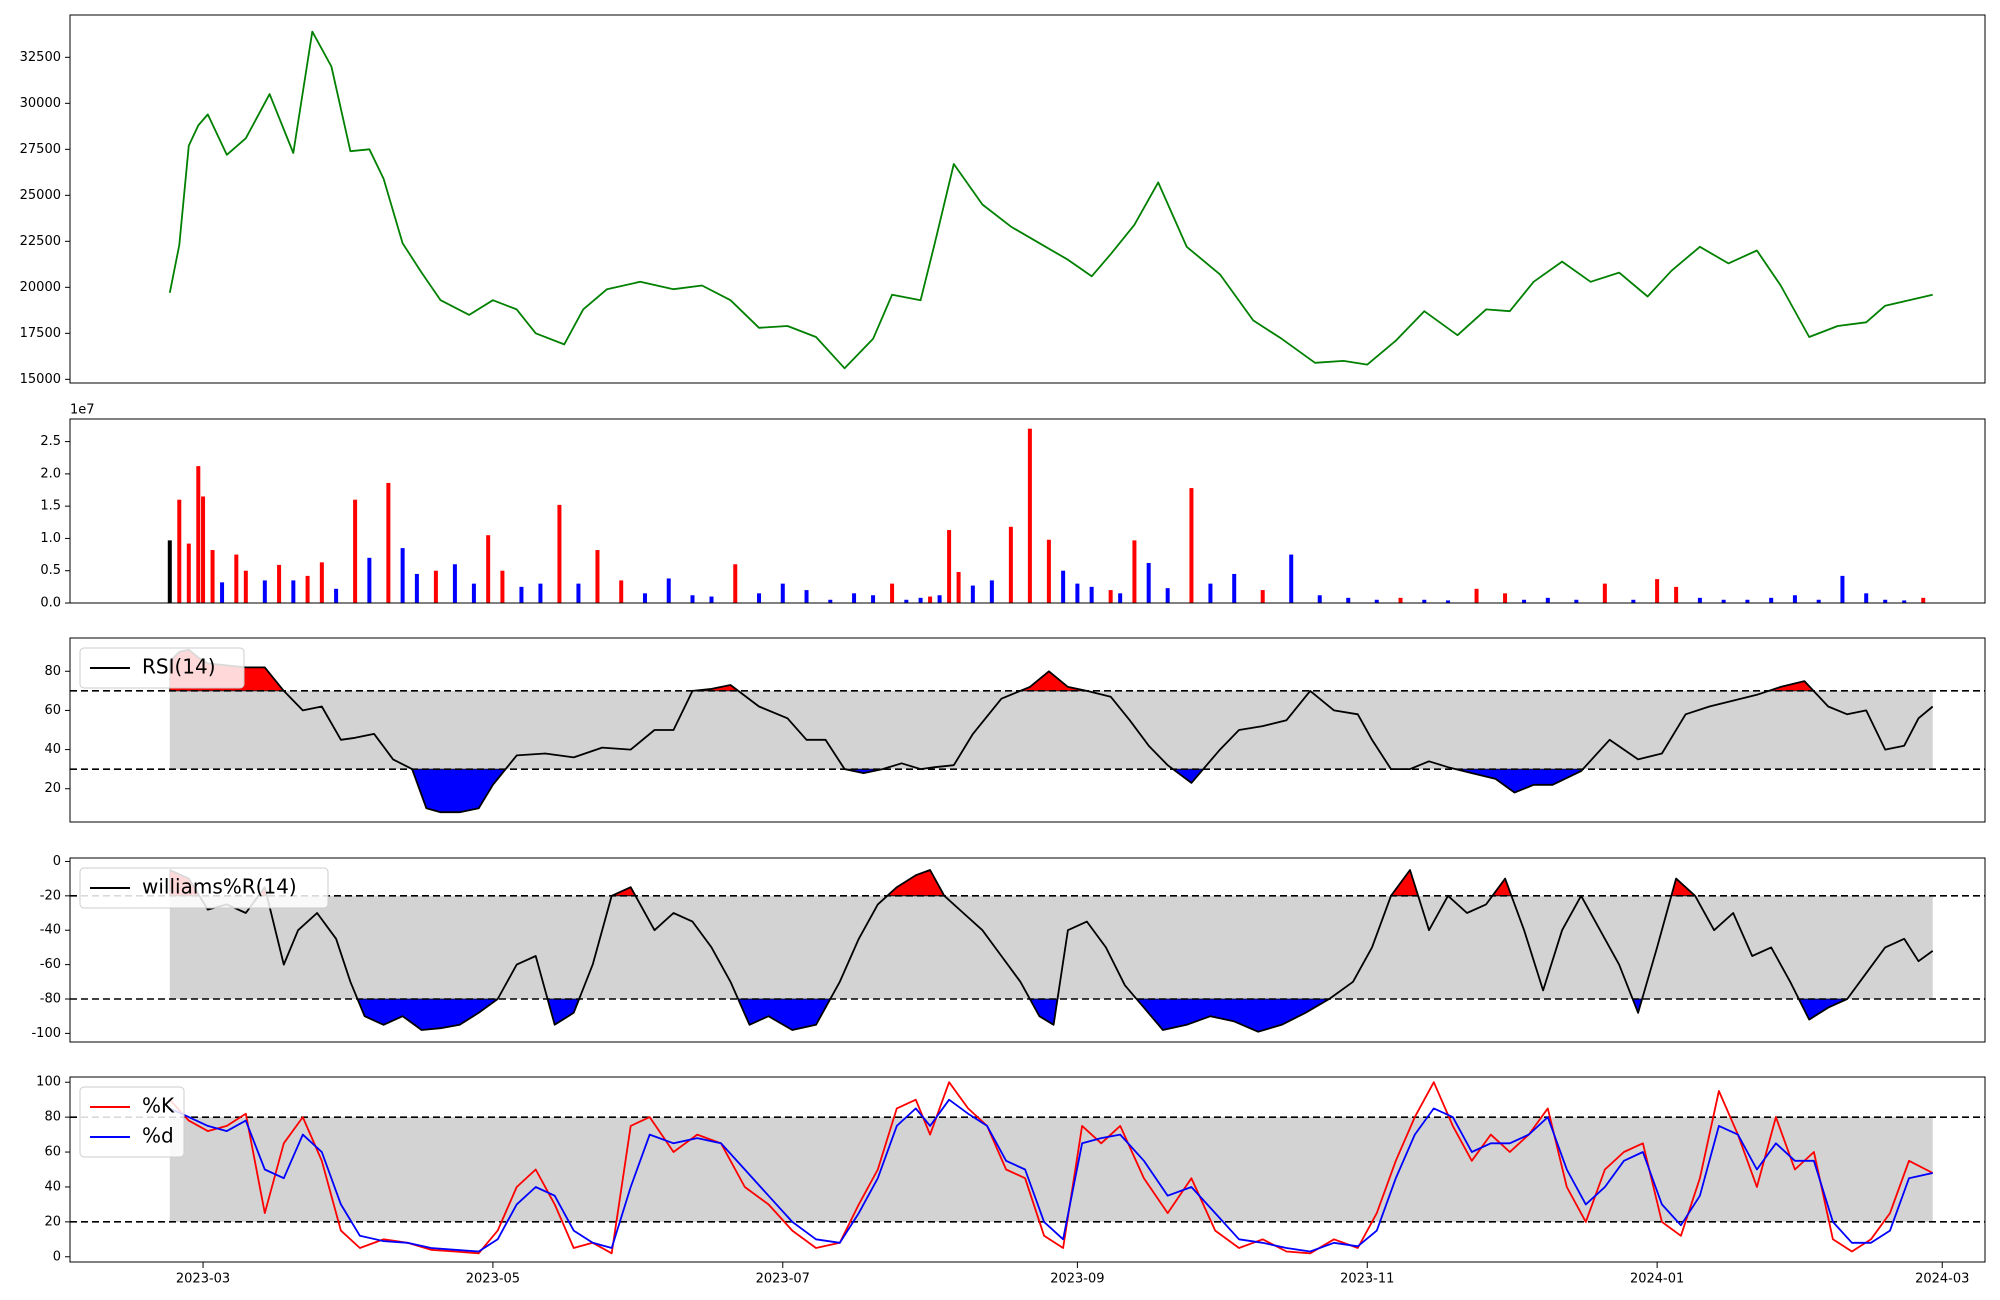 The image size is (2000, 1300). Describe the element at coordinates (52, 710) in the screenshot. I see `y-tick-label: 60` at that location.